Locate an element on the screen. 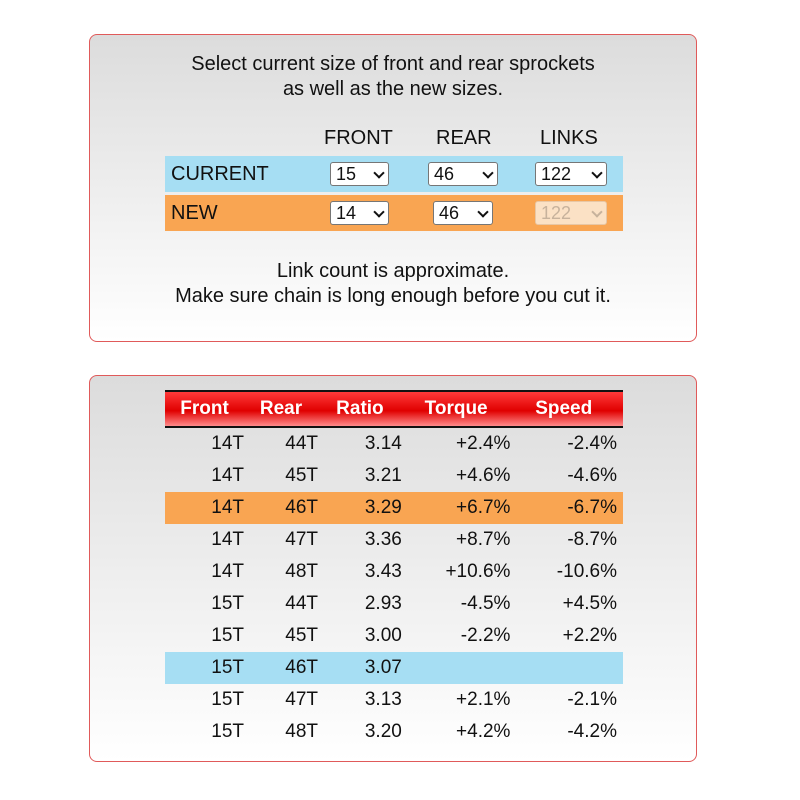 This screenshot has height=800, width=800. cell-torque: +10.6% is located at coordinates (478, 571).